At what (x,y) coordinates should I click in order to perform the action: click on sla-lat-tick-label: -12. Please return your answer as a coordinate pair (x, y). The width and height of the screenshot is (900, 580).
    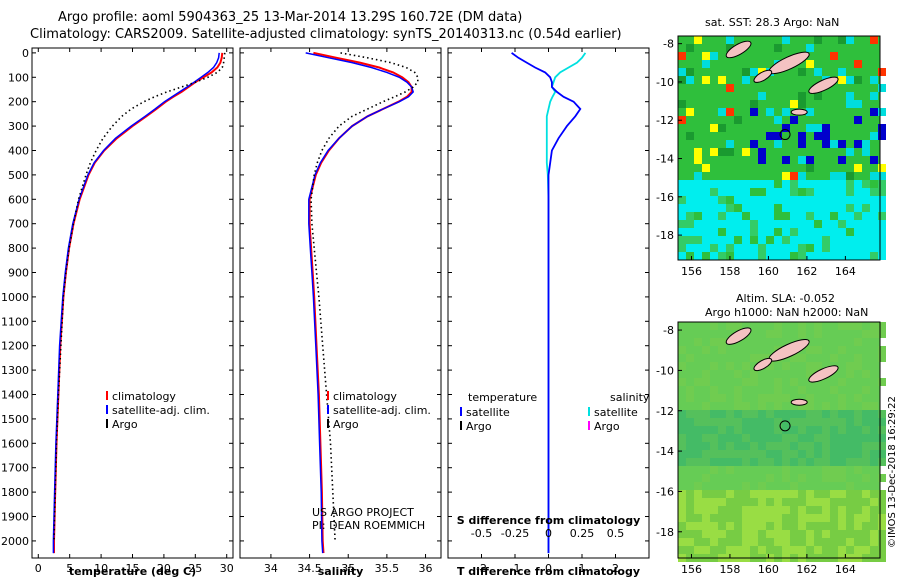
    Looking at the image, I should click on (665, 411).